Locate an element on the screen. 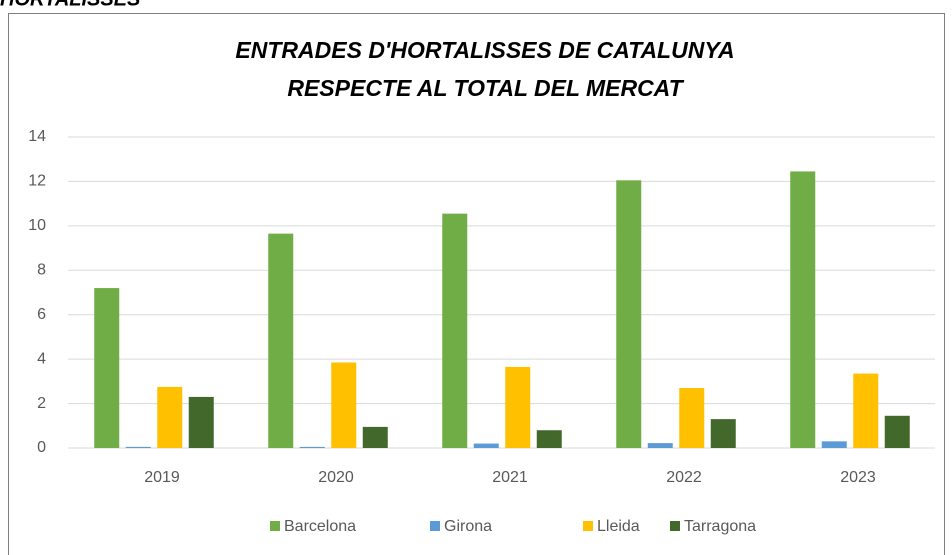  y-tick-label: 6 is located at coordinates (41, 314).